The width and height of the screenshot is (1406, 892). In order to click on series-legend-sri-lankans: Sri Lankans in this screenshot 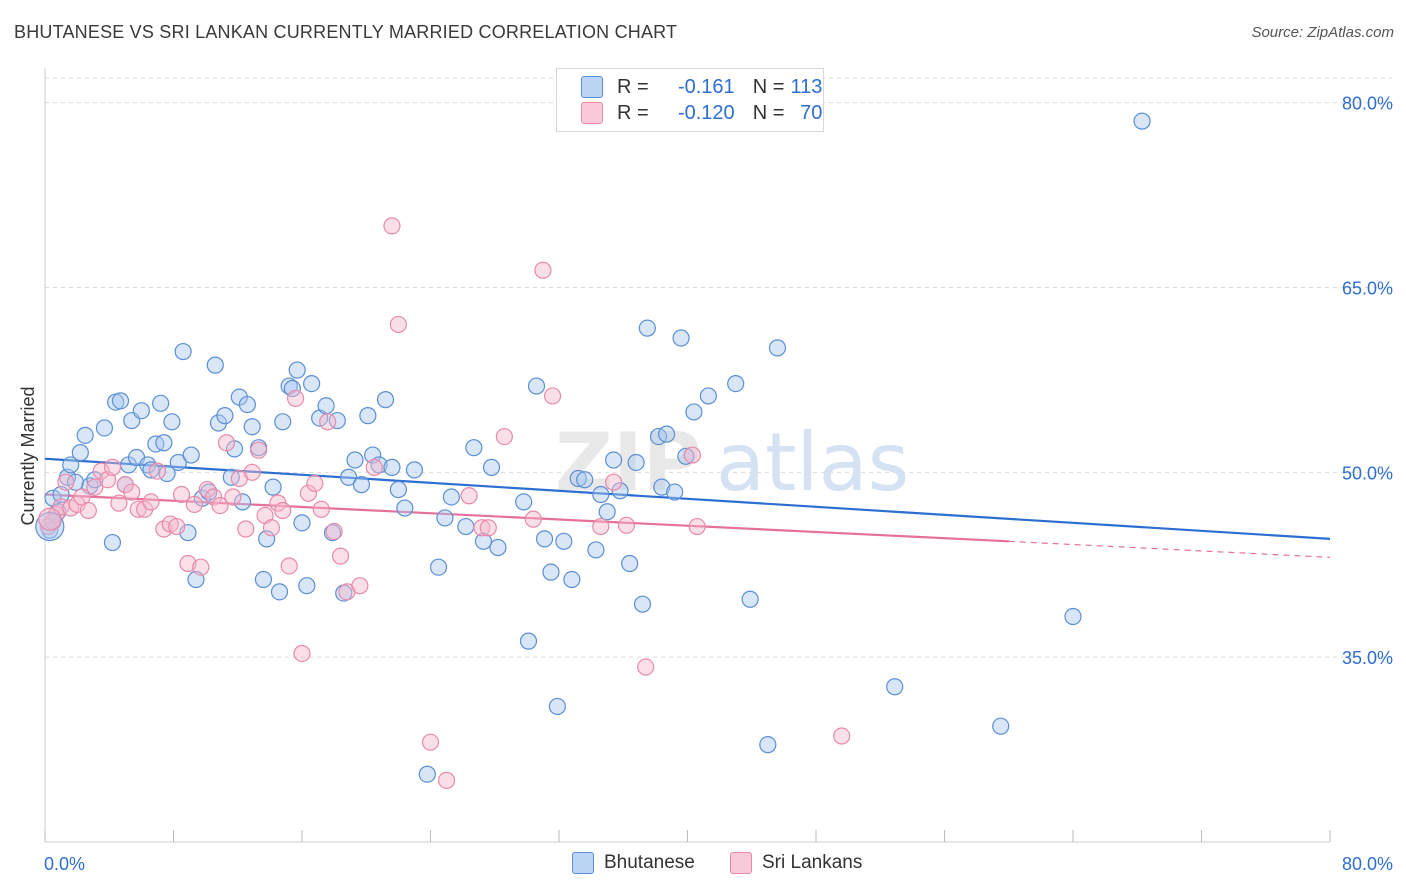, I will do `click(796, 863)`.